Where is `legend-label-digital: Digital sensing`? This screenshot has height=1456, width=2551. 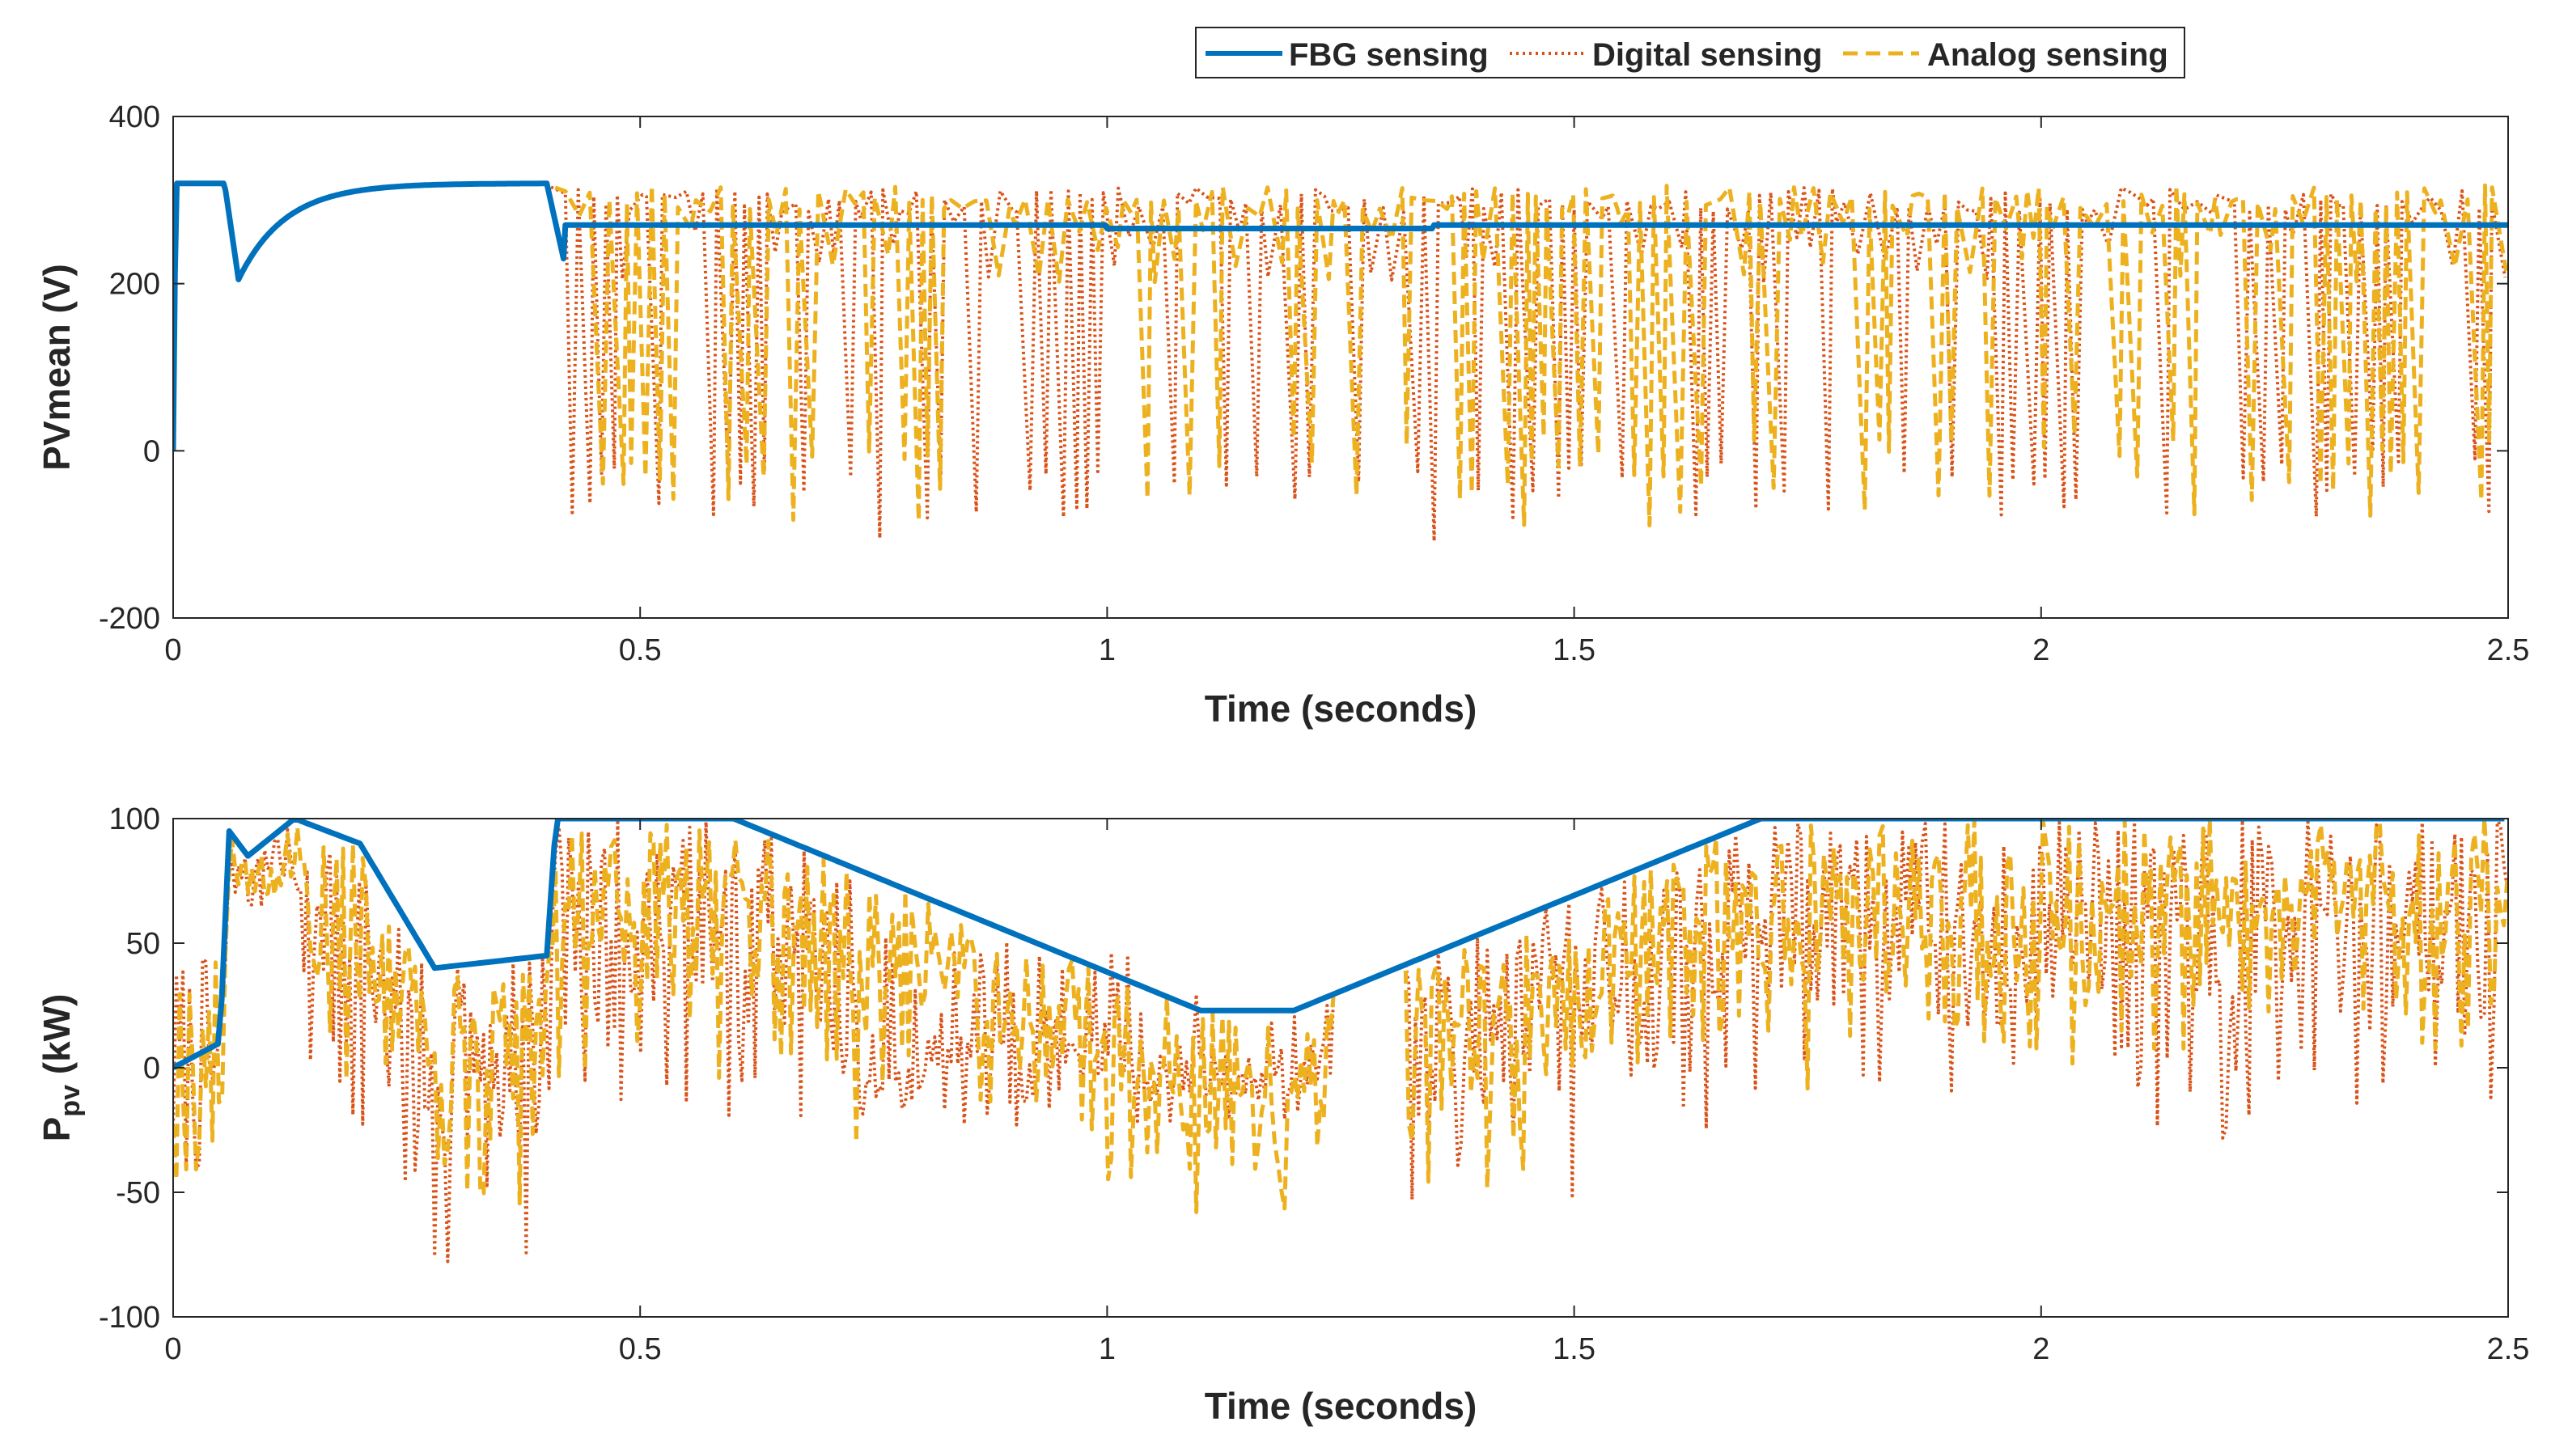 legend-label-digital: Digital sensing is located at coordinates (1707, 55).